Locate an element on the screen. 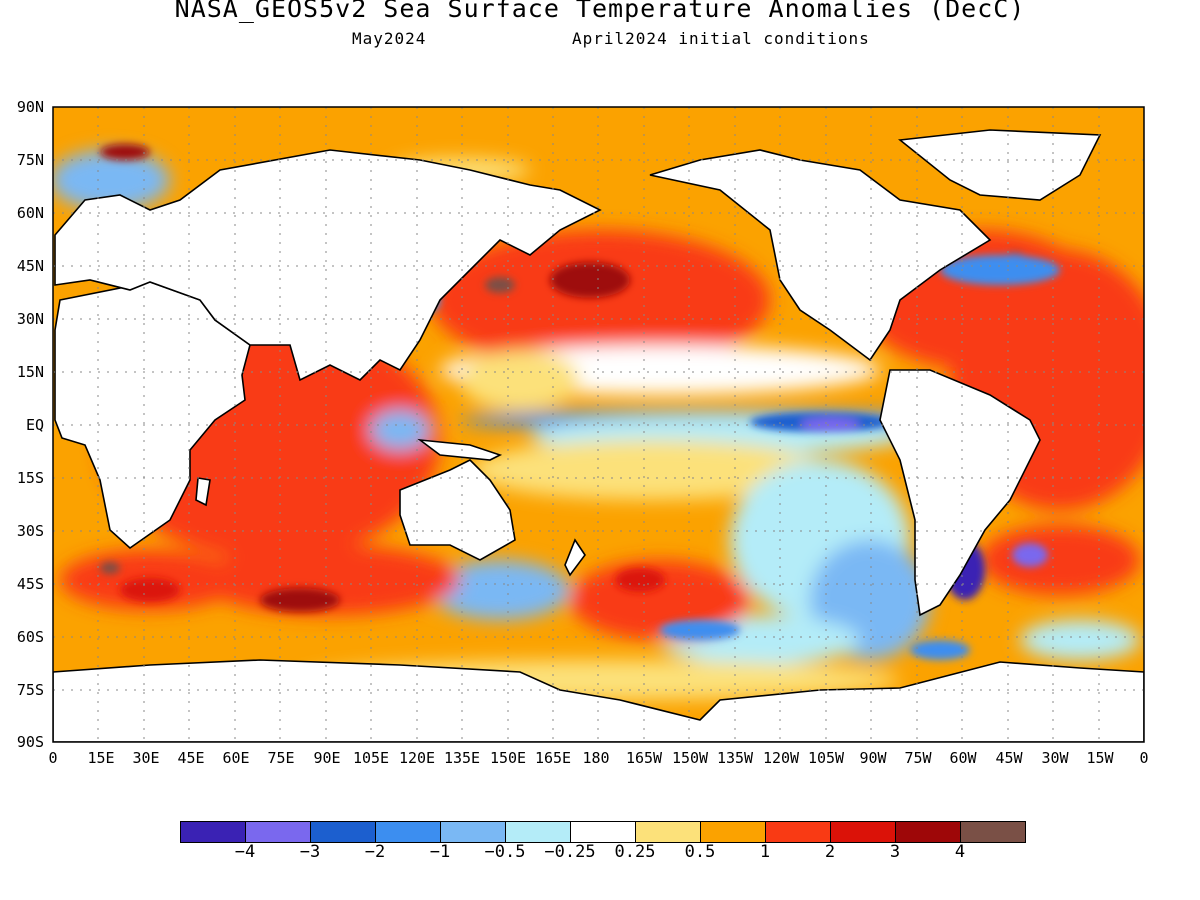 This screenshot has width=1200, height=900. lat-label-45n: 45N is located at coordinates (30, 266).